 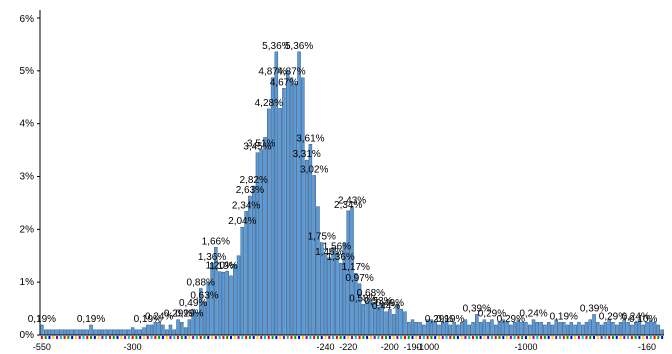 I want to click on data-label: 0,29%, so click(x=511, y=319).